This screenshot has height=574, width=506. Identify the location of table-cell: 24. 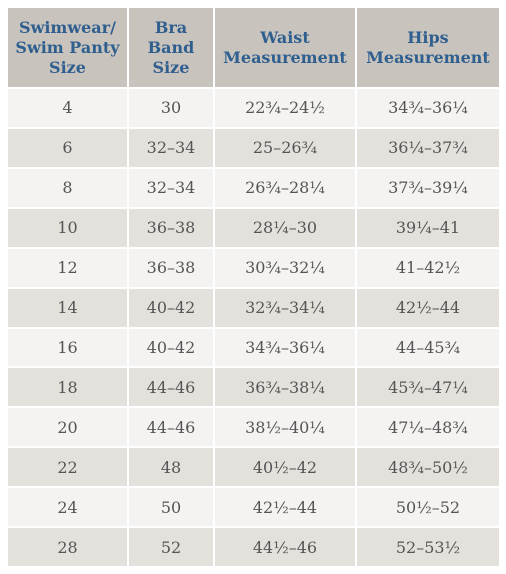
(67, 507).